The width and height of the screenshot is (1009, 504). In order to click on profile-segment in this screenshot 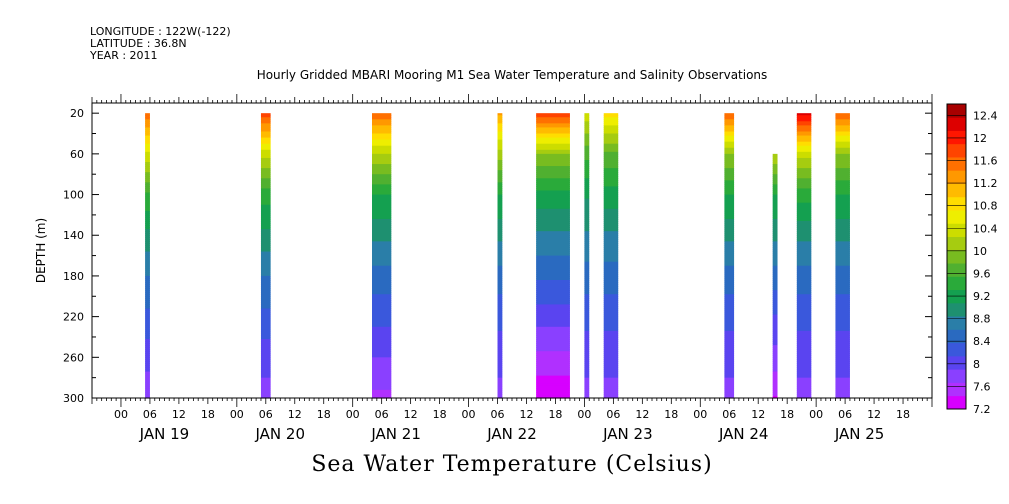, I will do `click(553, 256)`.